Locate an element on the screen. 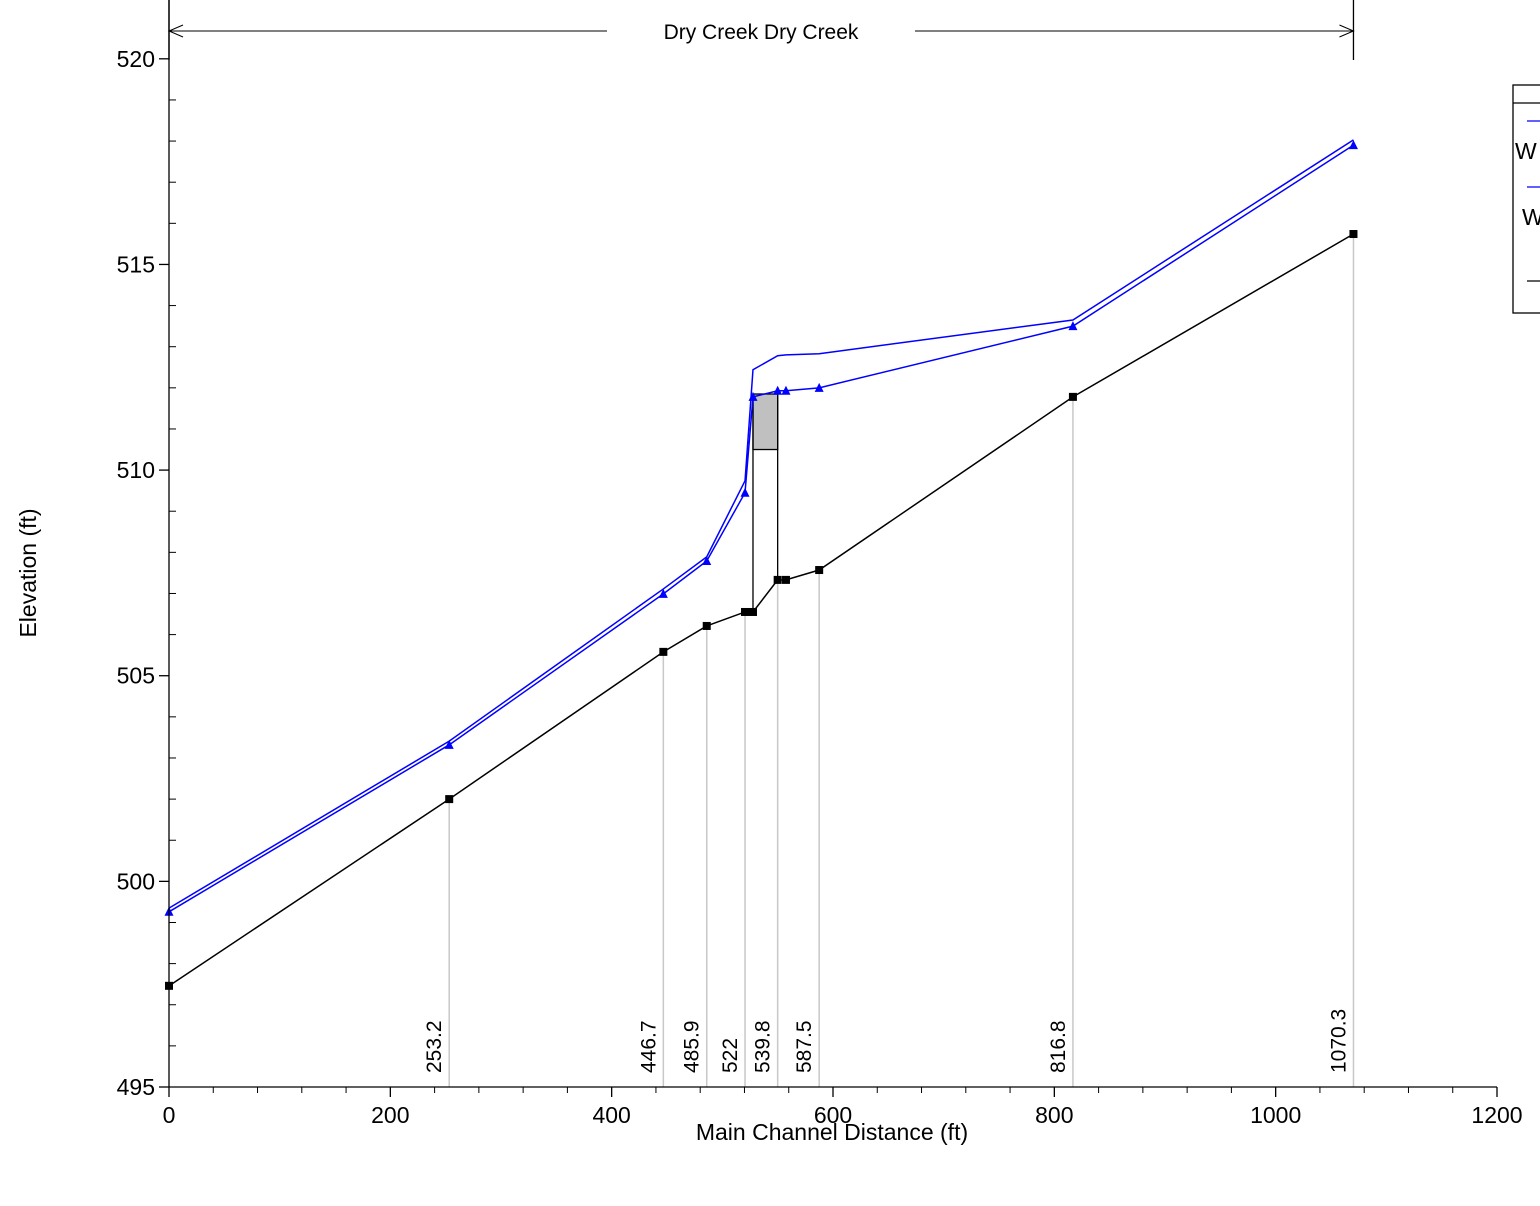 This screenshot has height=1206, width=1540. bridge-deck is located at coordinates (765, 422).